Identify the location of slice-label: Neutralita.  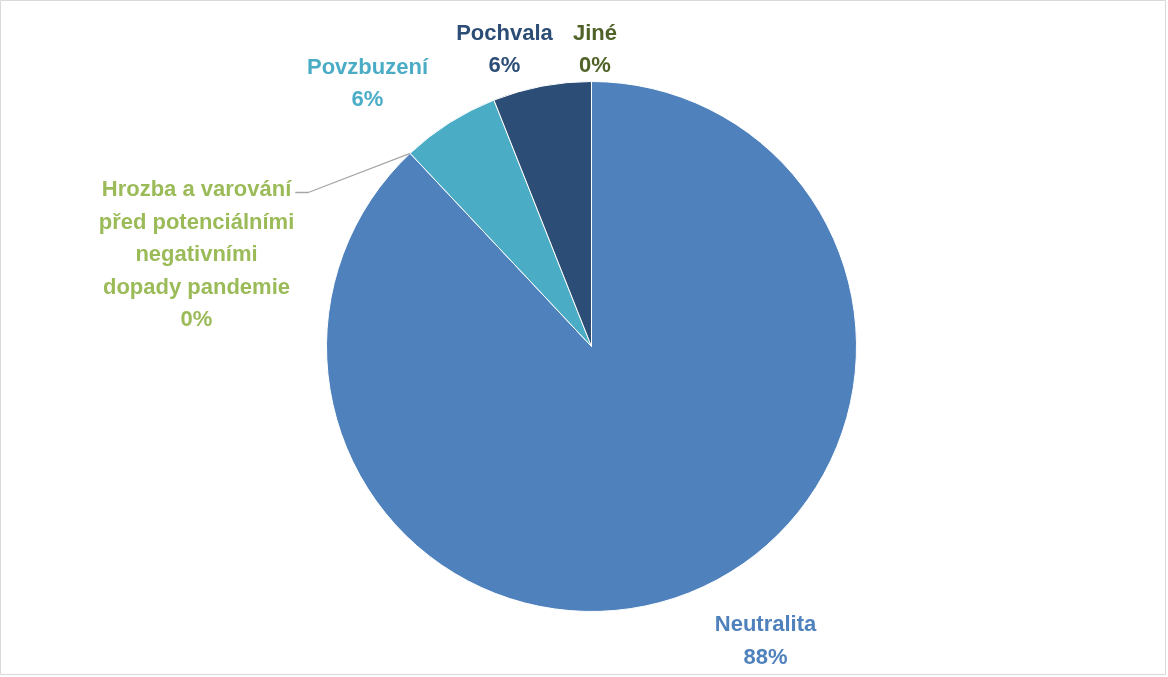
(765, 624).